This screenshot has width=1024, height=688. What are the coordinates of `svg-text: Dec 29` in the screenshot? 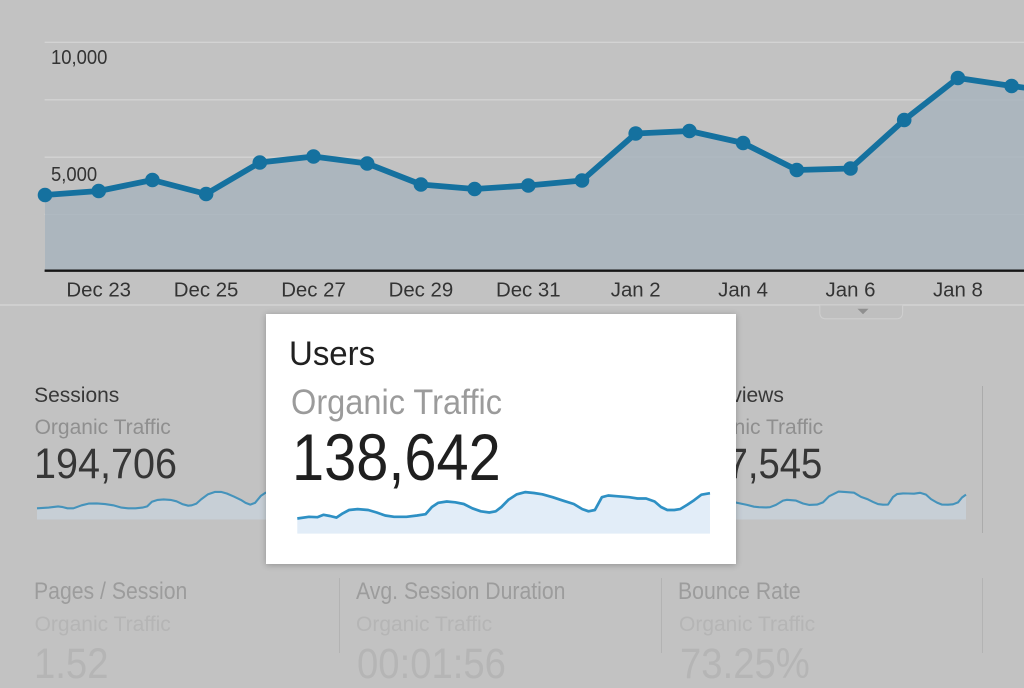 It's located at (421, 290).